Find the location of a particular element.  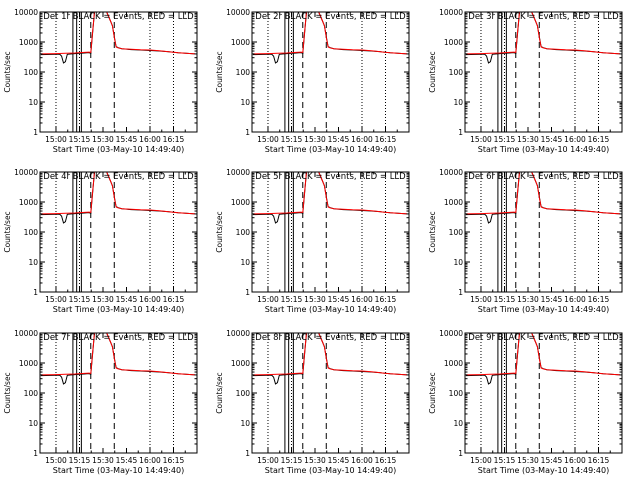

panel-title: Det 6r BLACK = Events, RED = LLD is located at coordinates (543, 177).